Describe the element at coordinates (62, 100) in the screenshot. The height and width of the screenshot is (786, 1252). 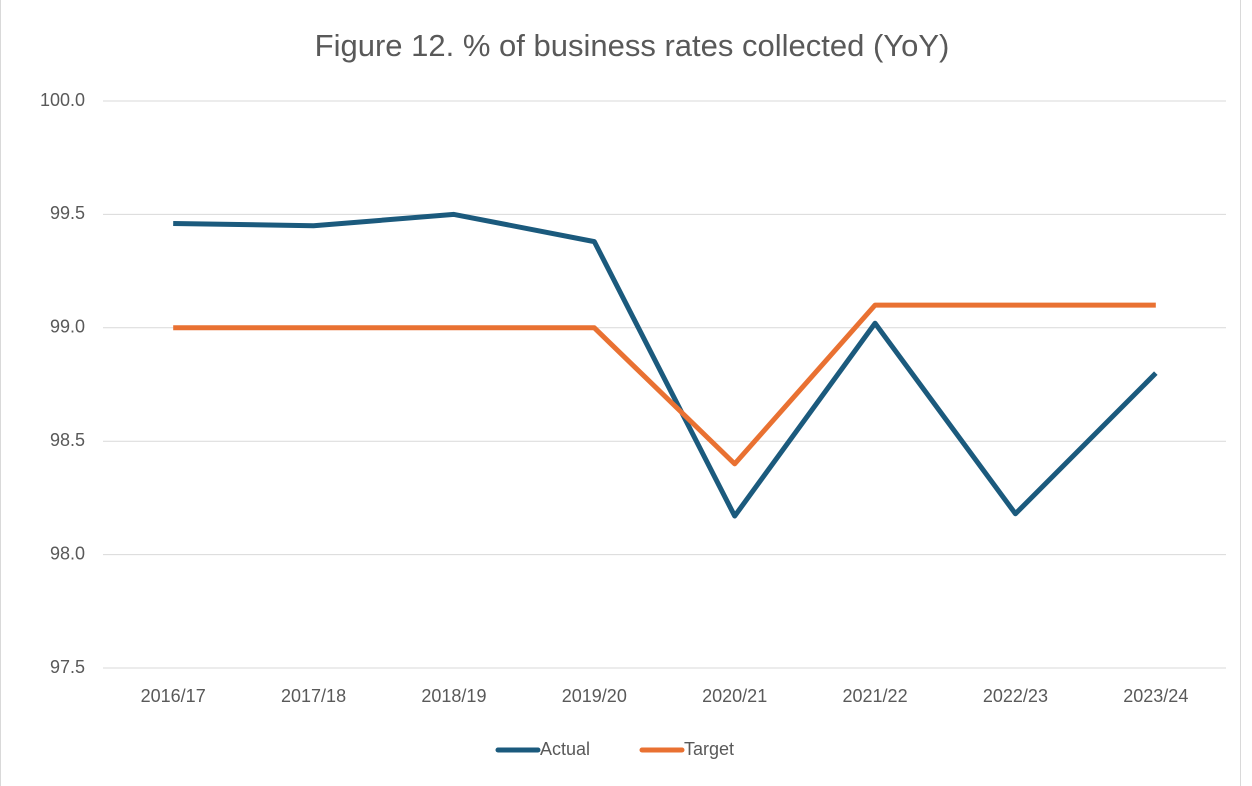
I see `y-tick-label: 100.0` at that location.